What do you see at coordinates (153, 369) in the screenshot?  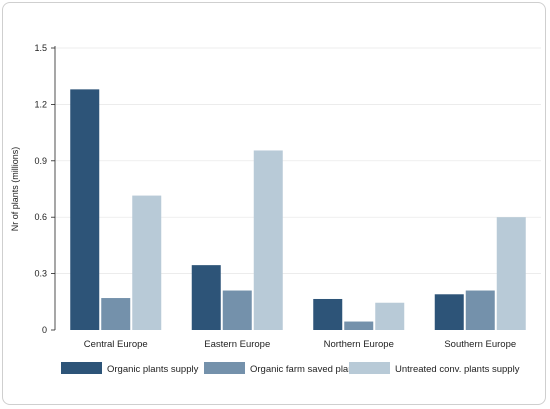 I see `legend-label: Organic plants supply` at bounding box center [153, 369].